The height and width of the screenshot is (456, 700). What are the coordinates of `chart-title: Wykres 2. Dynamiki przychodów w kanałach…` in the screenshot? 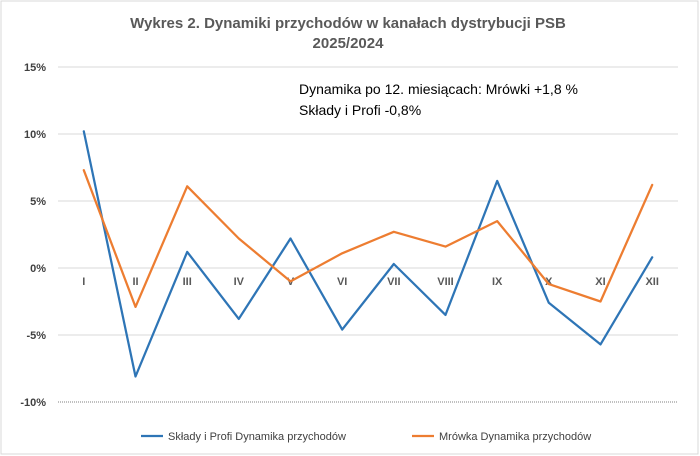 It's located at (348, 23).